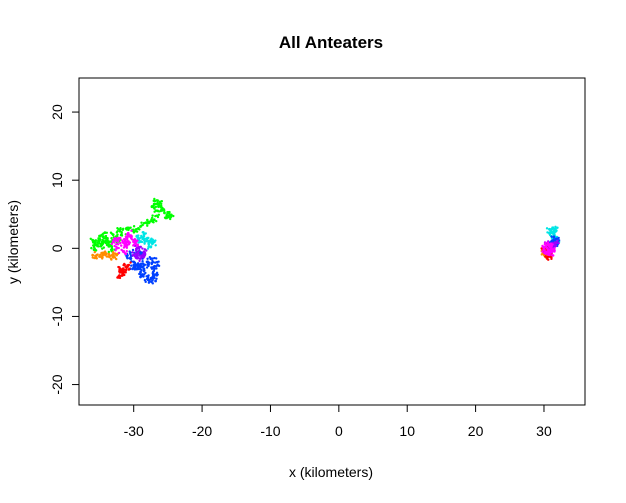 The width and height of the screenshot is (626, 503). Describe the element at coordinates (339, 431) in the screenshot. I see `x-tick-label: 0` at that location.